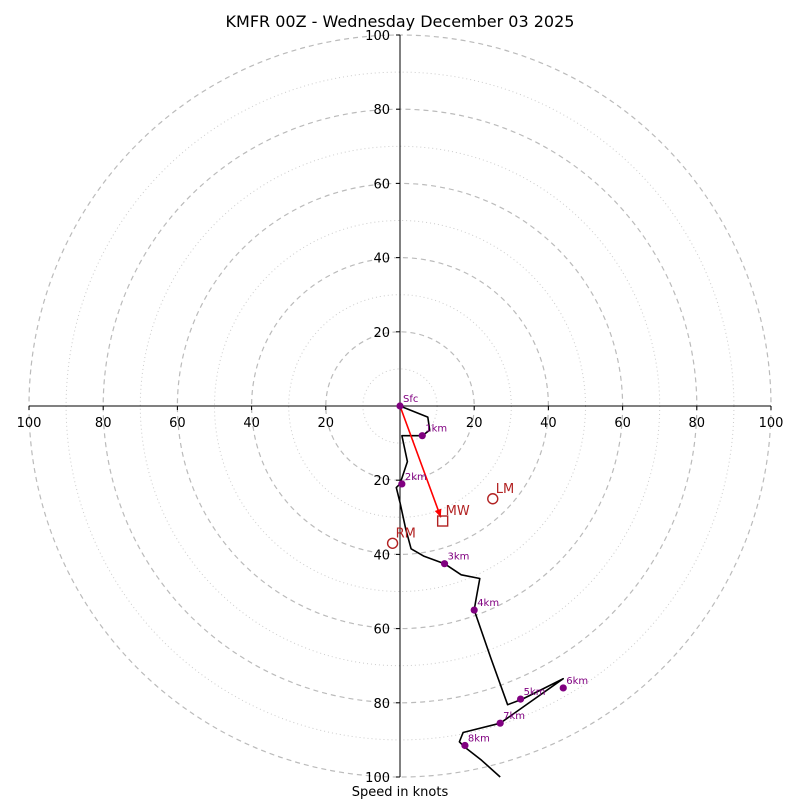 Image resolution: width=800 pixels, height=800 pixels. Describe the element at coordinates (442, 521) in the screenshot. I see `storm-mw-marker` at that location.